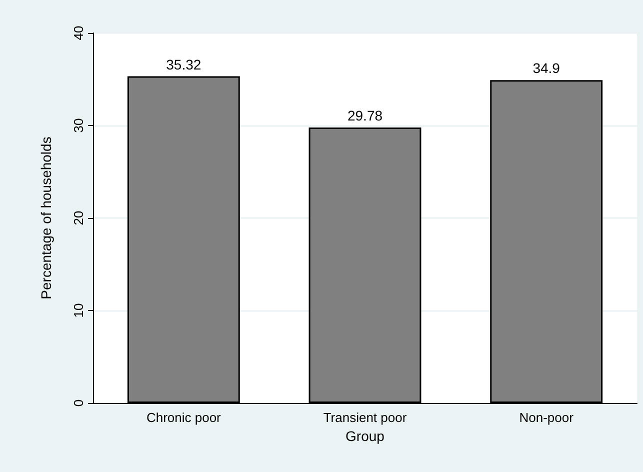 This screenshot has height=472, width=643. What do you see at coordinates (365, 436) in the screenshot?
I see `x-axis-title: Group` at bounding box center [365, 436].